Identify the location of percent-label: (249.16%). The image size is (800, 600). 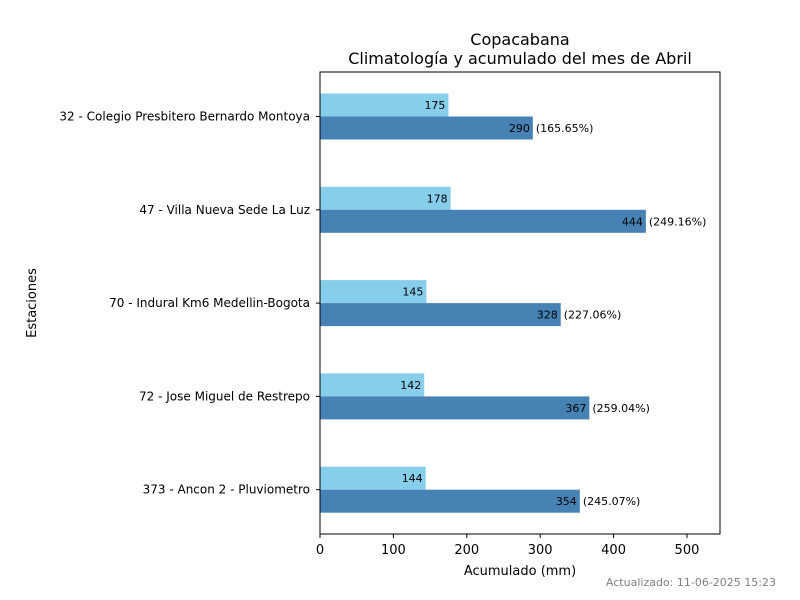
(678, 221).